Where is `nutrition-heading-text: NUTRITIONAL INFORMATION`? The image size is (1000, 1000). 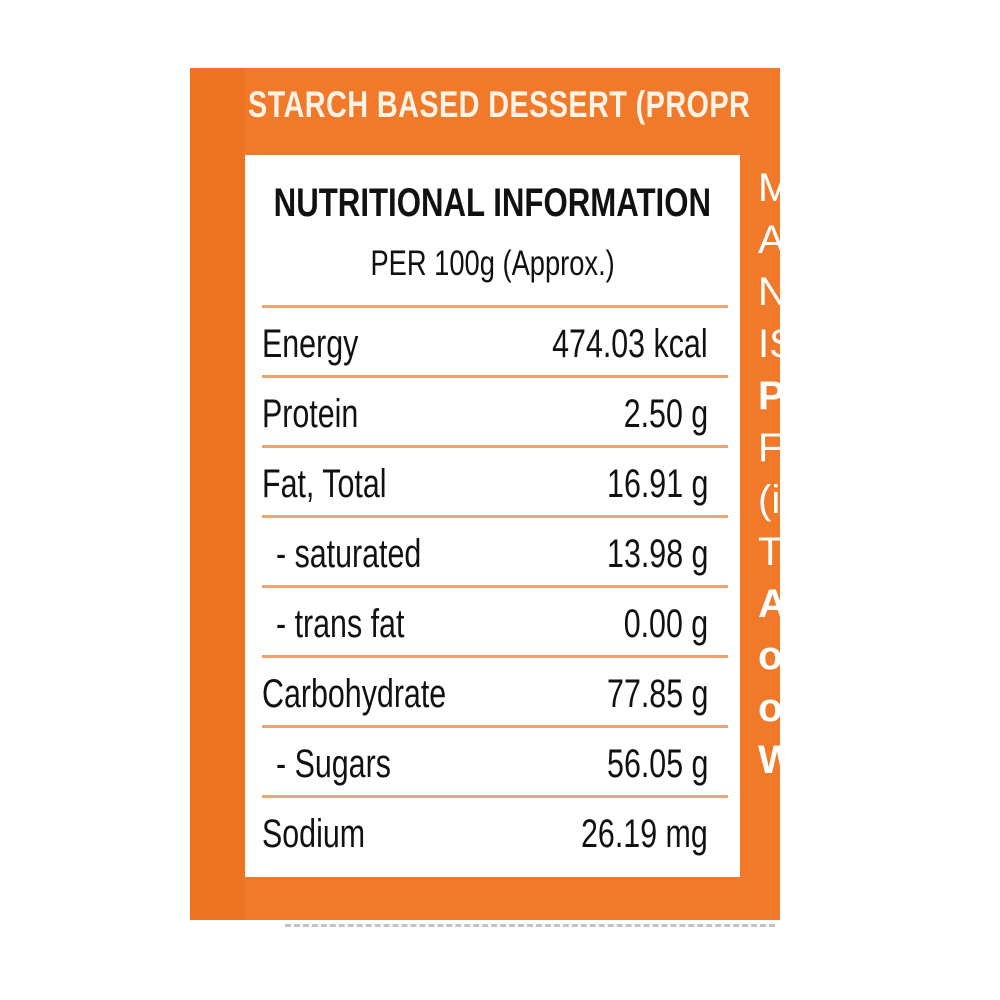 nutrition-heading-text: NUTRITIONAL INFORMATION is located at coordinates (492, 203).